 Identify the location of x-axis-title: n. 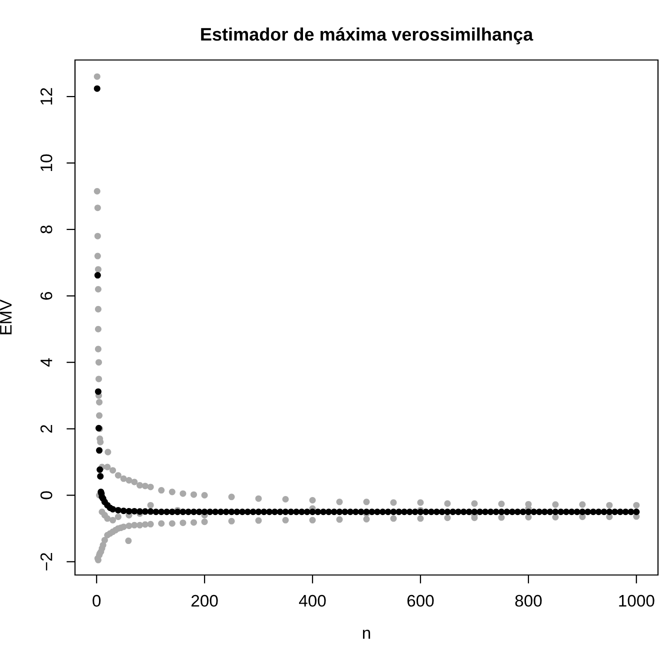
(366, 634).